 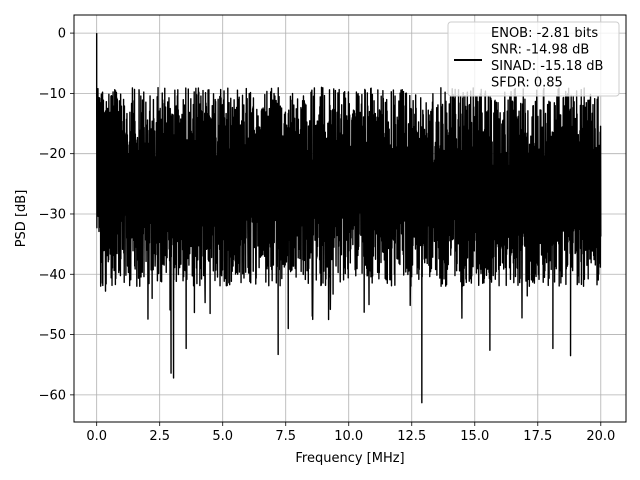 I want to click on y-ticks: 0 −10 −20 −30 −40 −50 −60, so click(x=56, y=215).